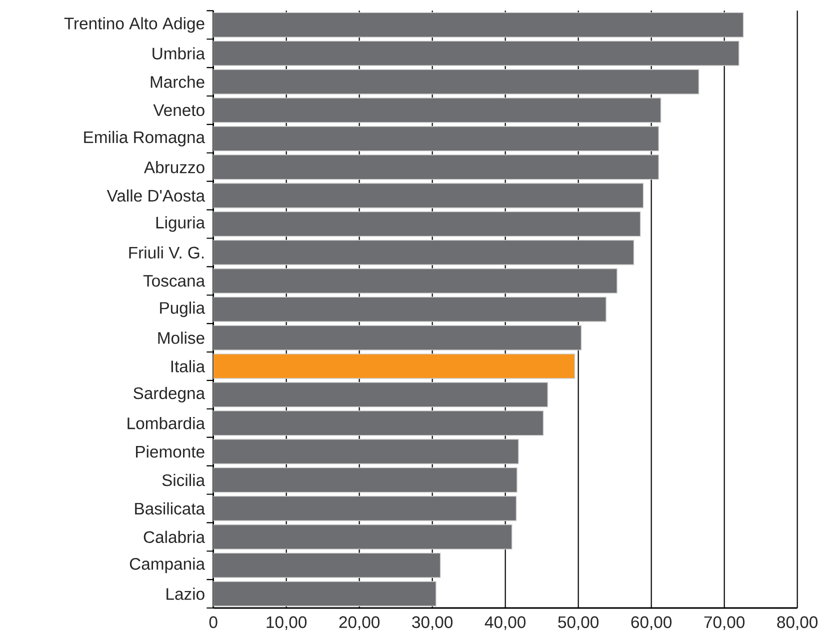 This screenshot has height=640, width=832. I want to click on y-tick-label: Emilia Romagna, so click(145, 138).